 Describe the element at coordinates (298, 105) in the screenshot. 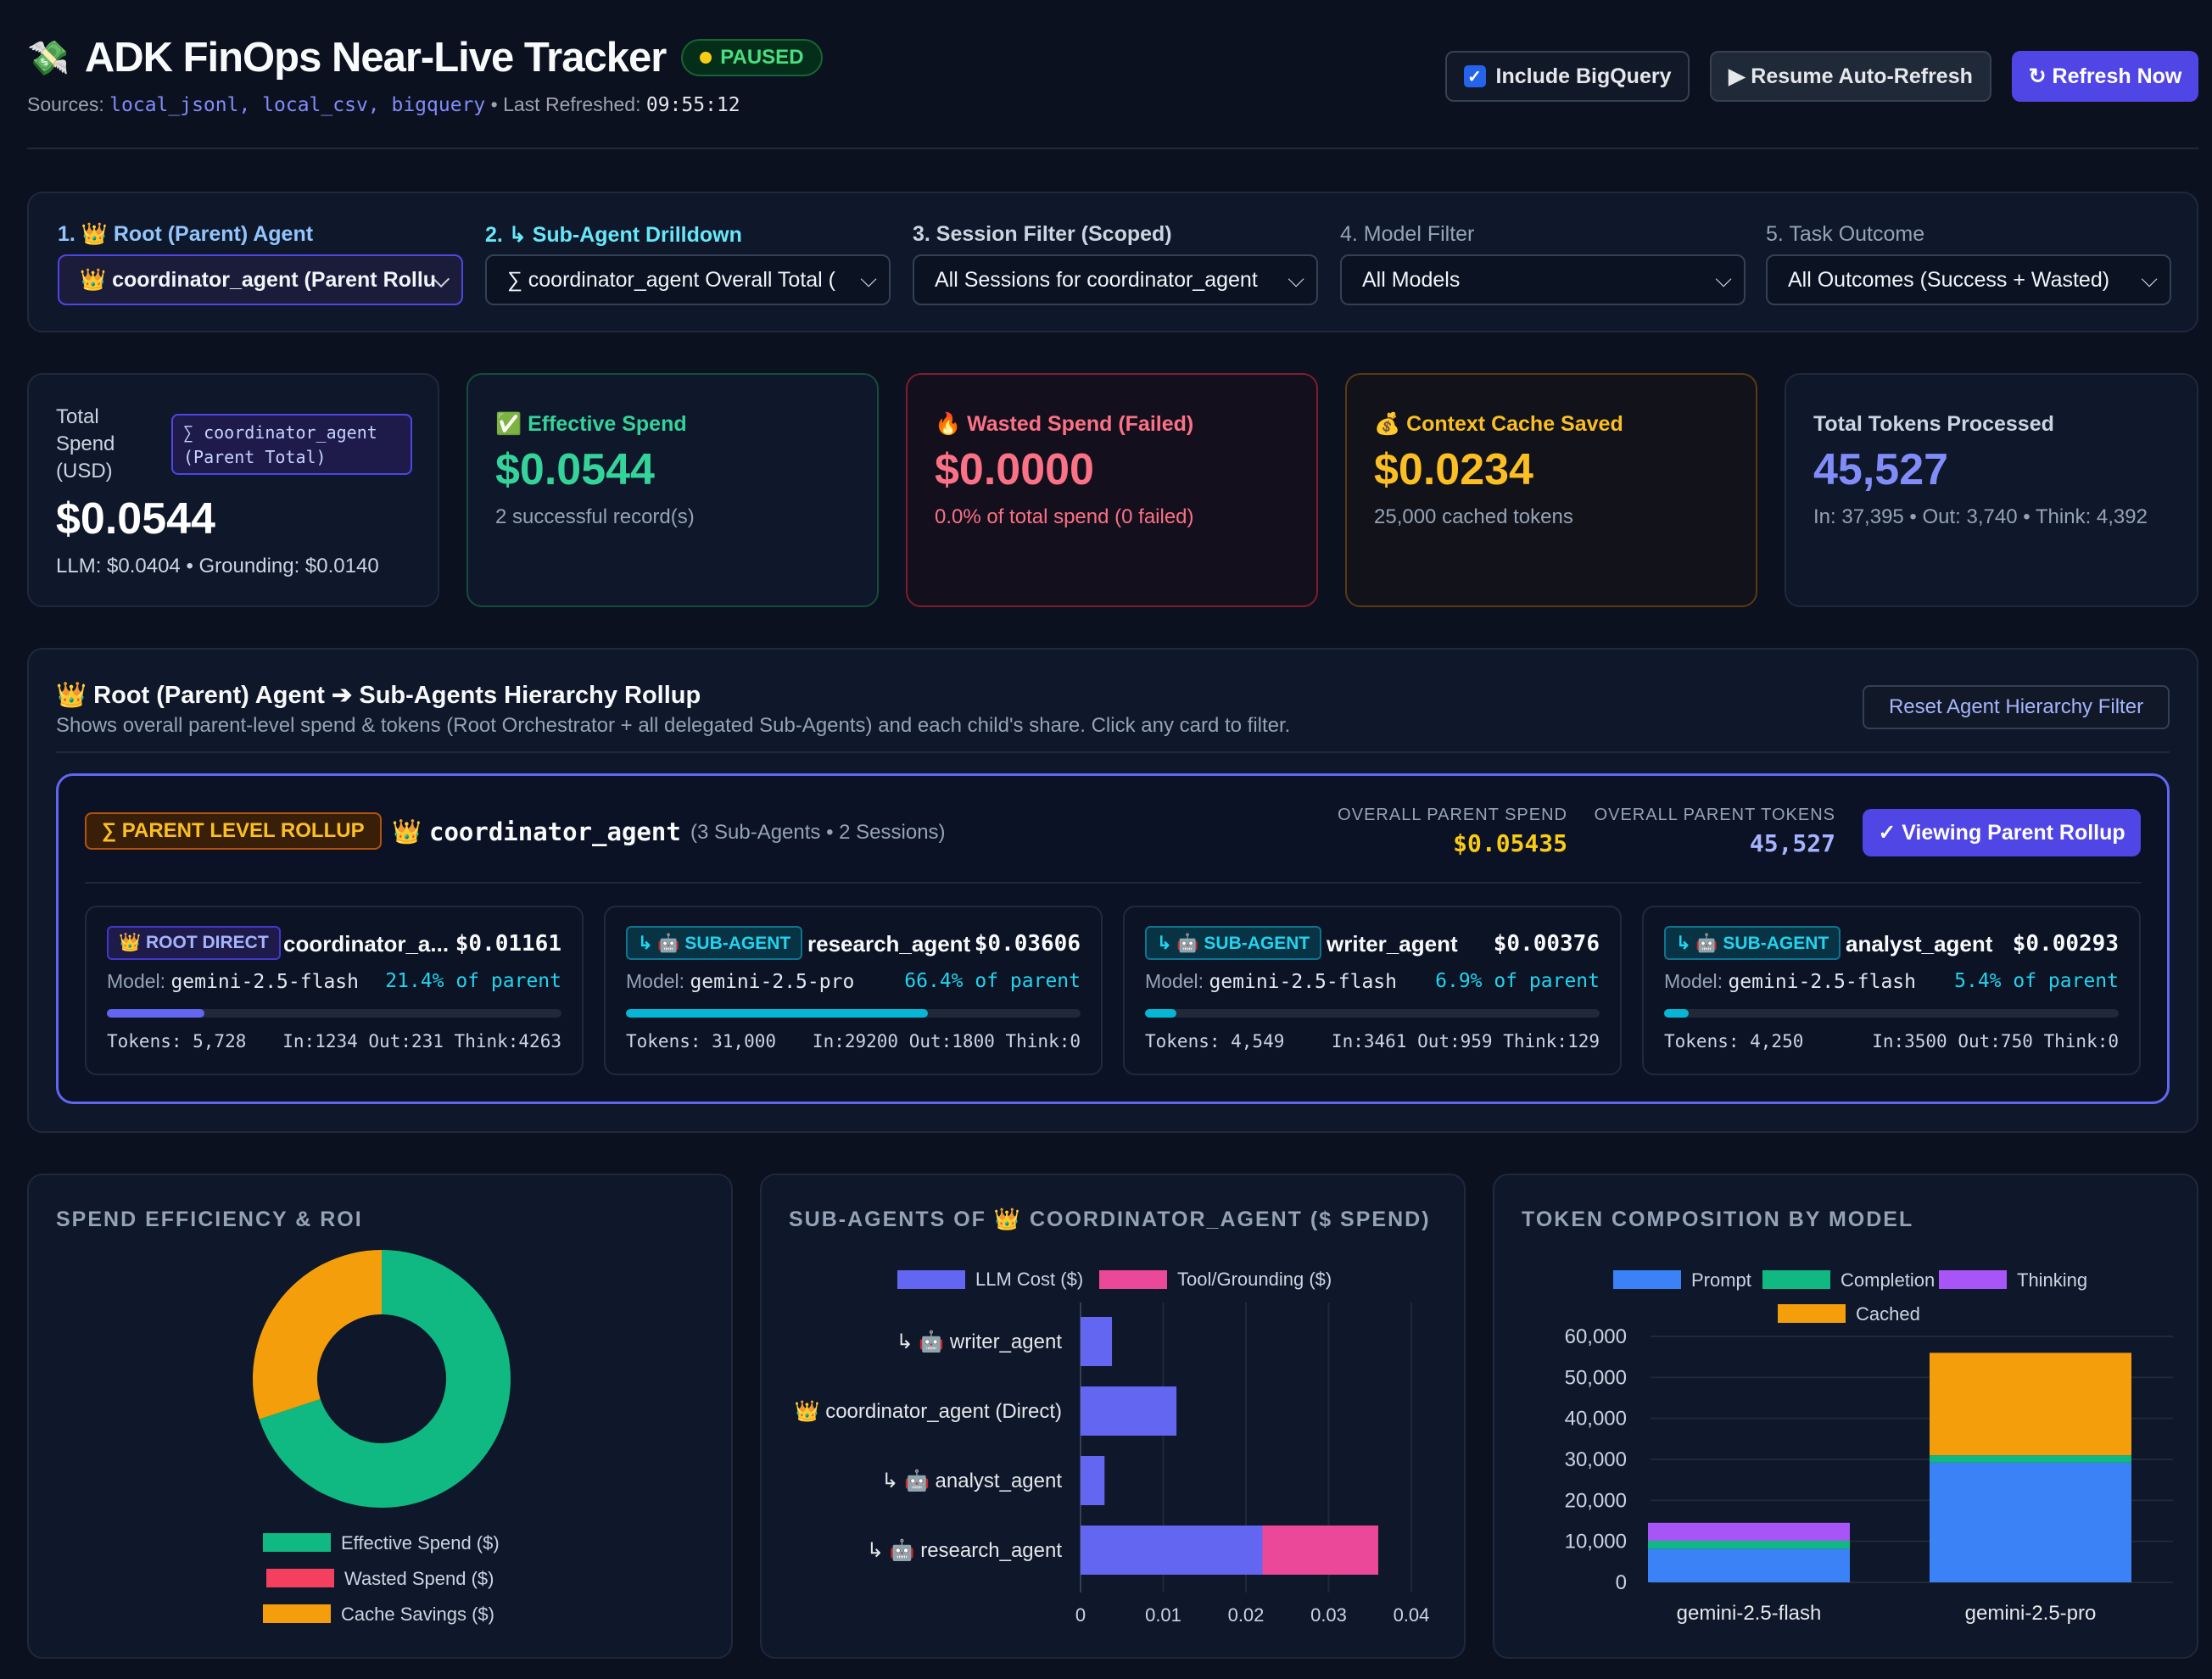

I see `sources-list: local_jsonl, local_csv, bigquery` at that location.